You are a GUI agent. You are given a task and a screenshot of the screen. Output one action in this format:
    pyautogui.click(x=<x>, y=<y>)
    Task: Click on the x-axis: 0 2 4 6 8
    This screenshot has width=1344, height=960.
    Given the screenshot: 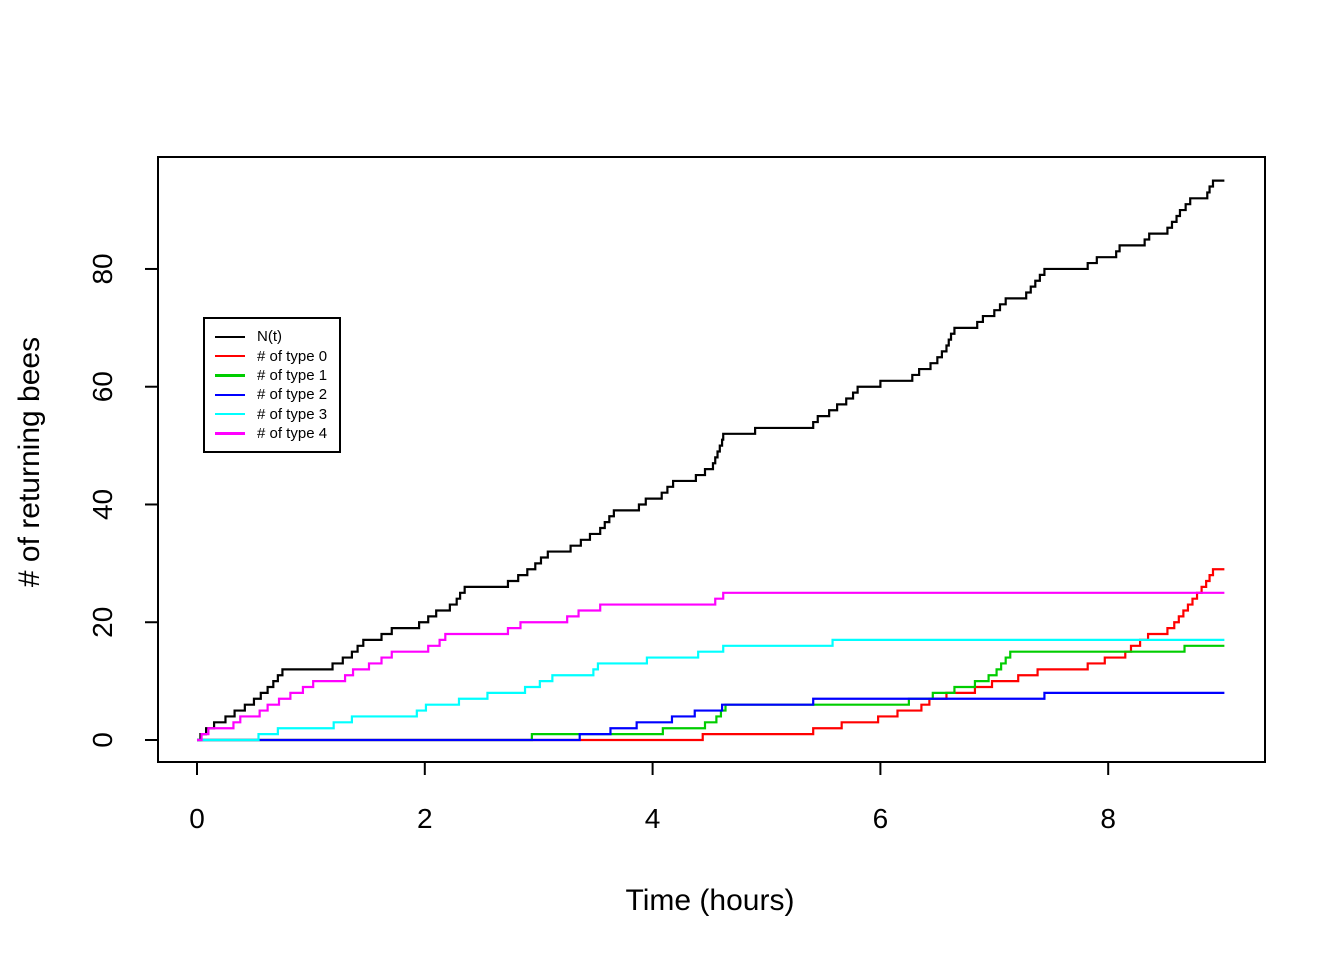 What is the action you would take?
    pyautogui.click(x=652, y=798)
    